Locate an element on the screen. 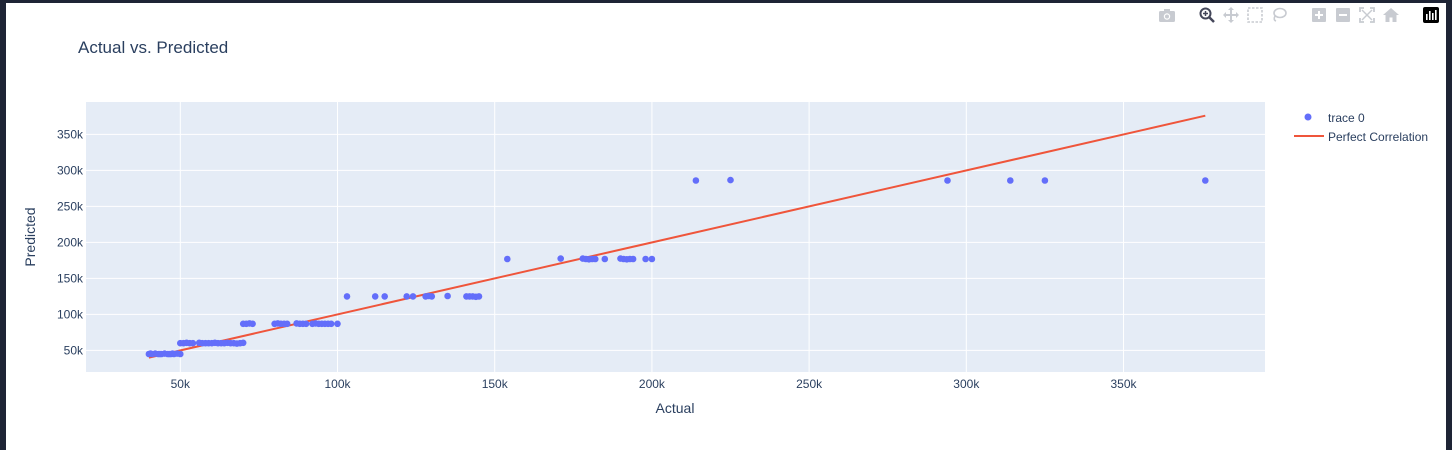 This screenshot has width=1452, height=450. x-axis-ticks: 50k 100k 150k 200k 250k 300k 350k is located at coordinates (654, 384).